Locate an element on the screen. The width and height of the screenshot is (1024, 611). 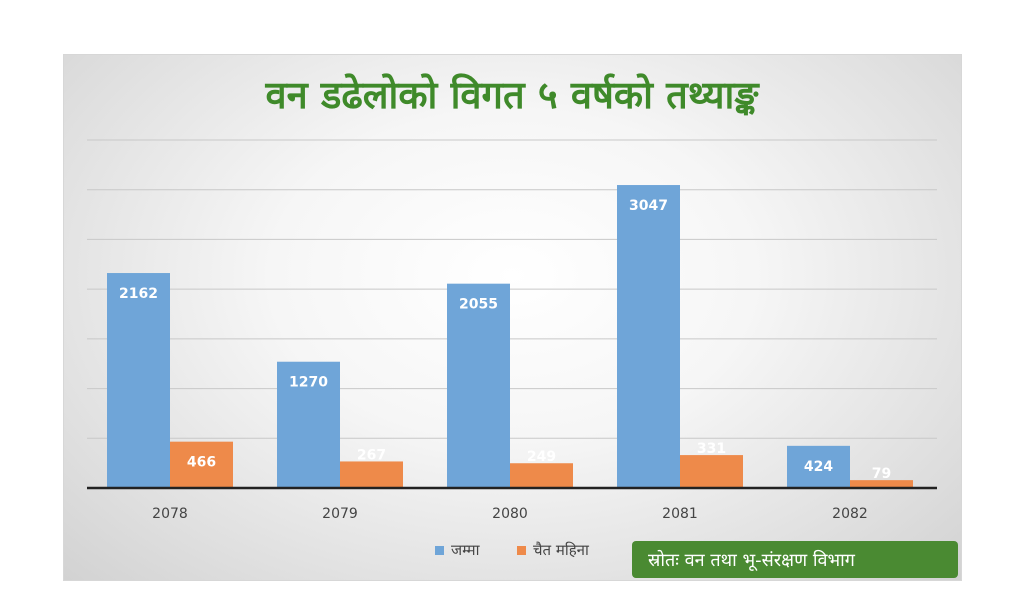
legend-item-total: जम्मा is located at coordinates (457, 550).